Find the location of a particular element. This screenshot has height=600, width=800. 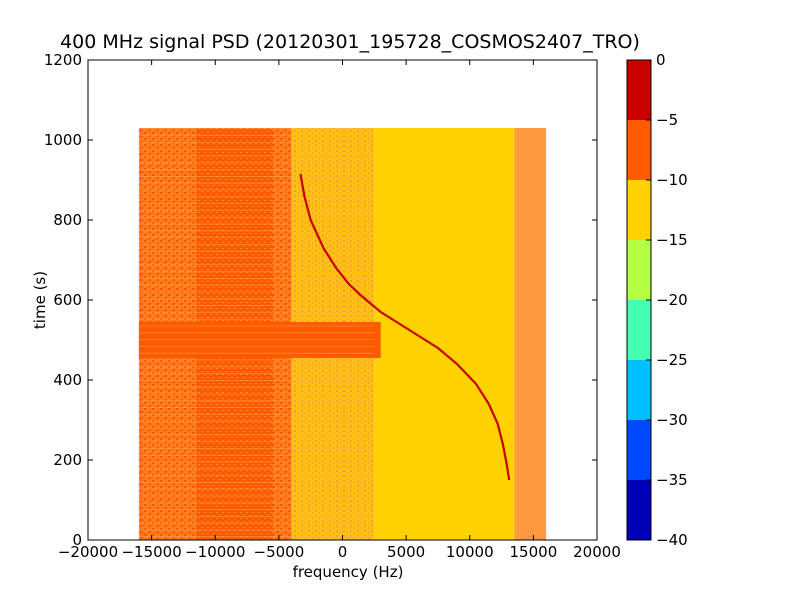

signal-trace is located at coordinates (405, 327).